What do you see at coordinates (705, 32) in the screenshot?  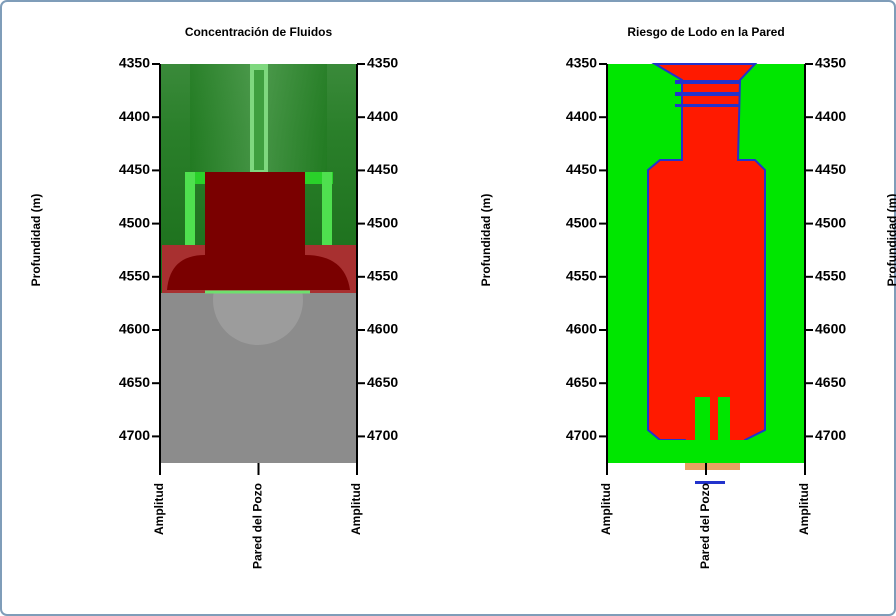 I see `chart-title: Riesgo de Lodo en la Pared` at bounding box center [705, 32].